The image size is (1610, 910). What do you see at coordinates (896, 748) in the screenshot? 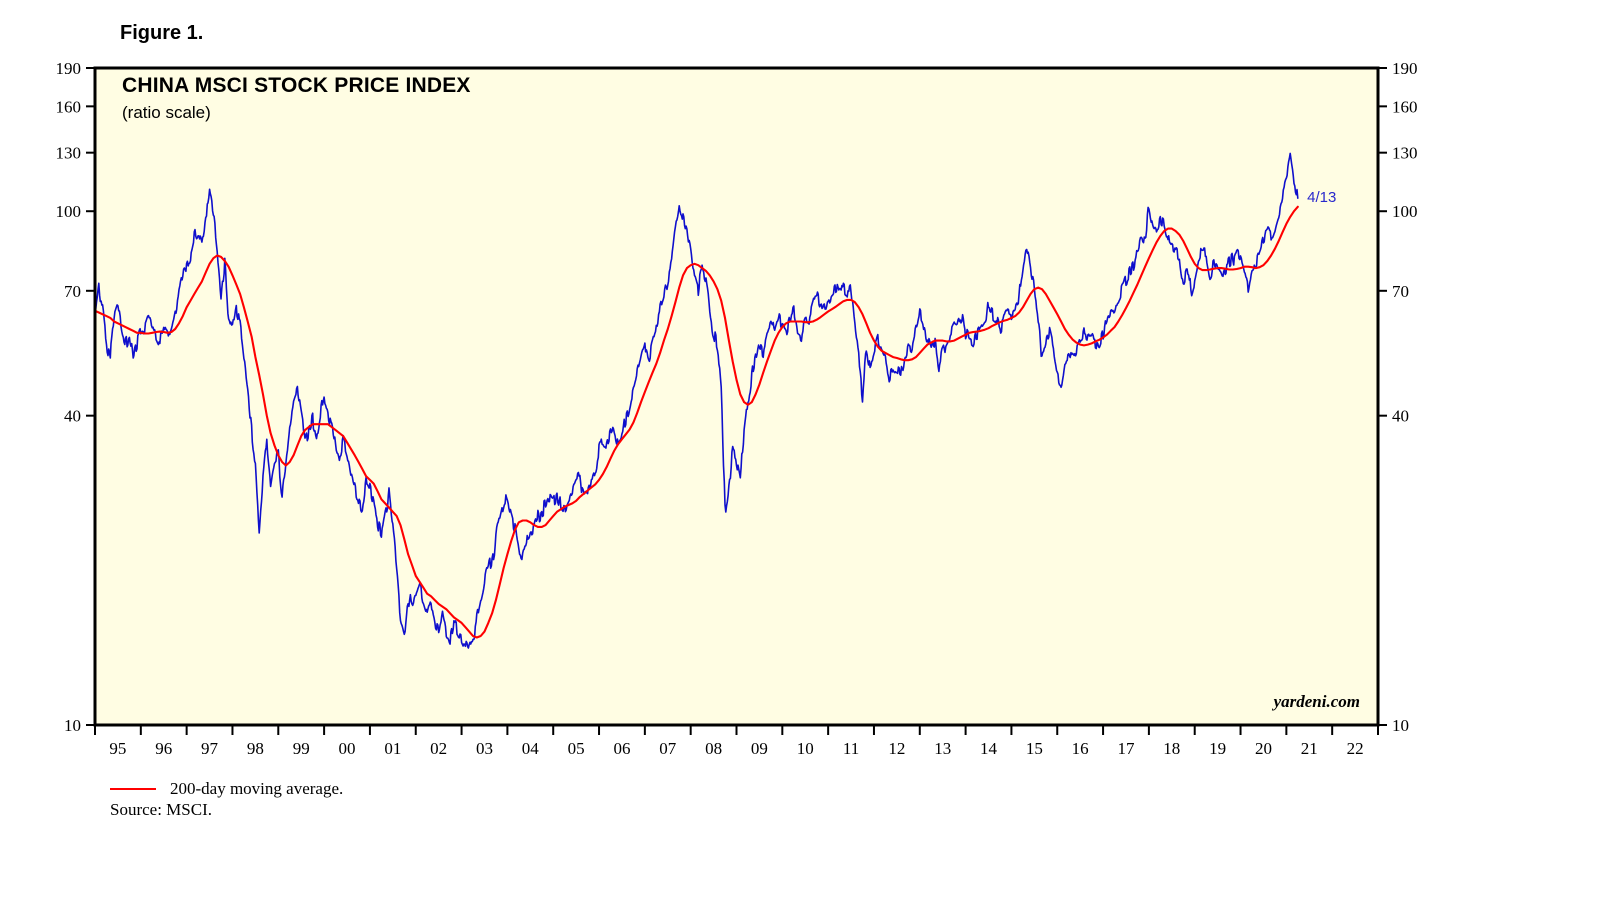
I see `x-tick-label: 12` at bounding box center [896, 748].